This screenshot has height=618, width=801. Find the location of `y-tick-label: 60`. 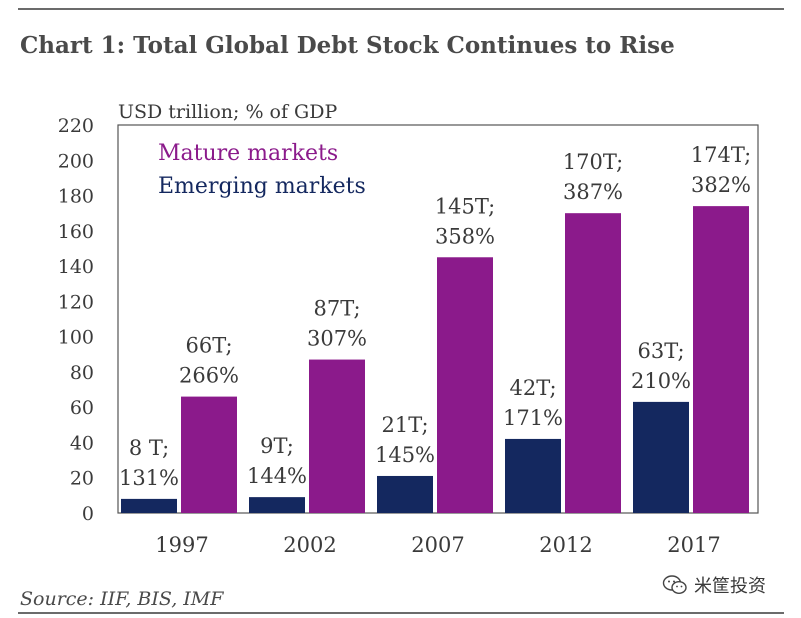

y-tick-label: 60 is located at coordinates (82, 408).